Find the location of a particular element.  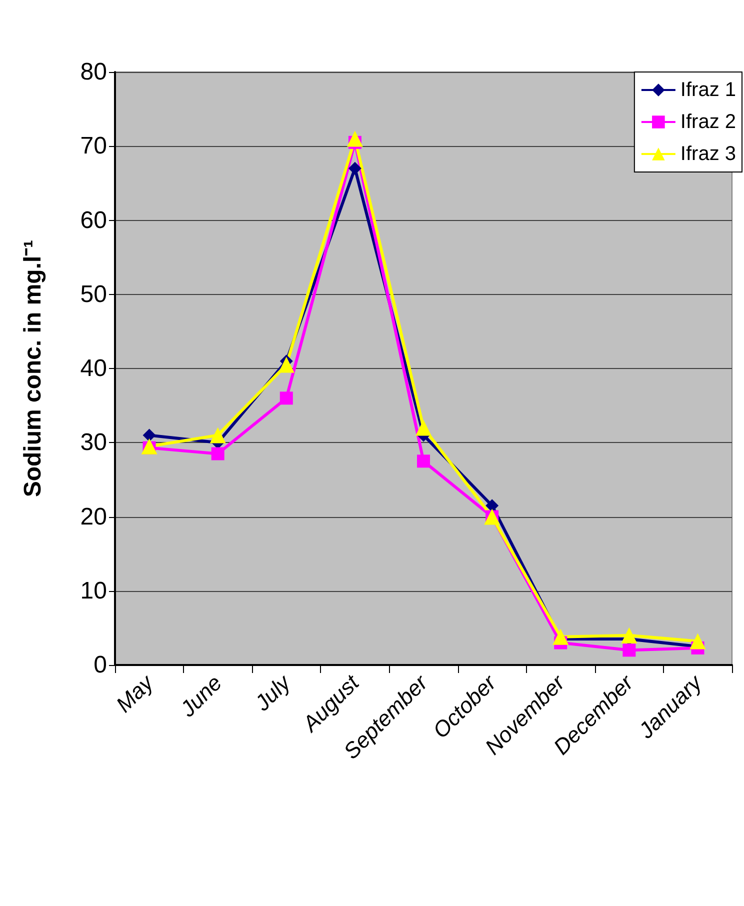

y-tick-label: 20 is located at coordinates (93, 516).